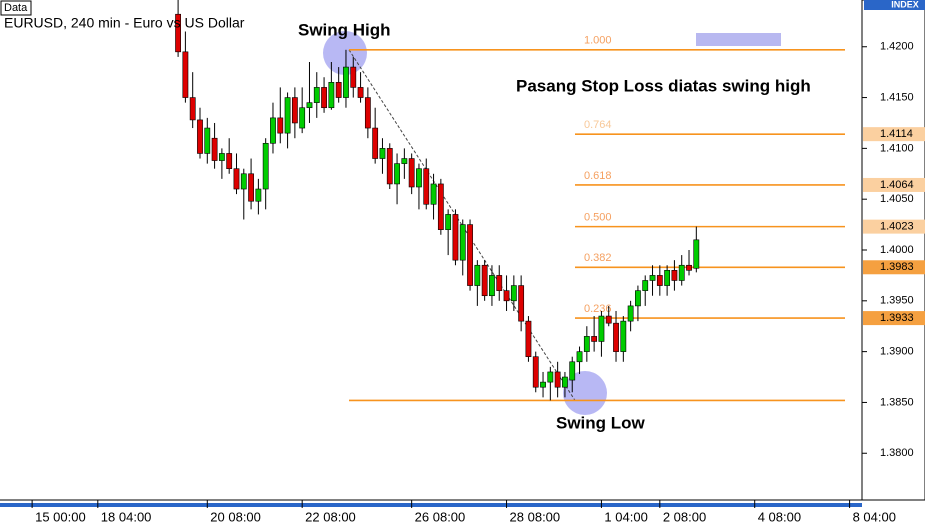 This screenshot has height=525, width=925. What do you see at coordinates (345, 53) in the screenshot?
I see `swing-high-marker` at bounding box center [345, 53].